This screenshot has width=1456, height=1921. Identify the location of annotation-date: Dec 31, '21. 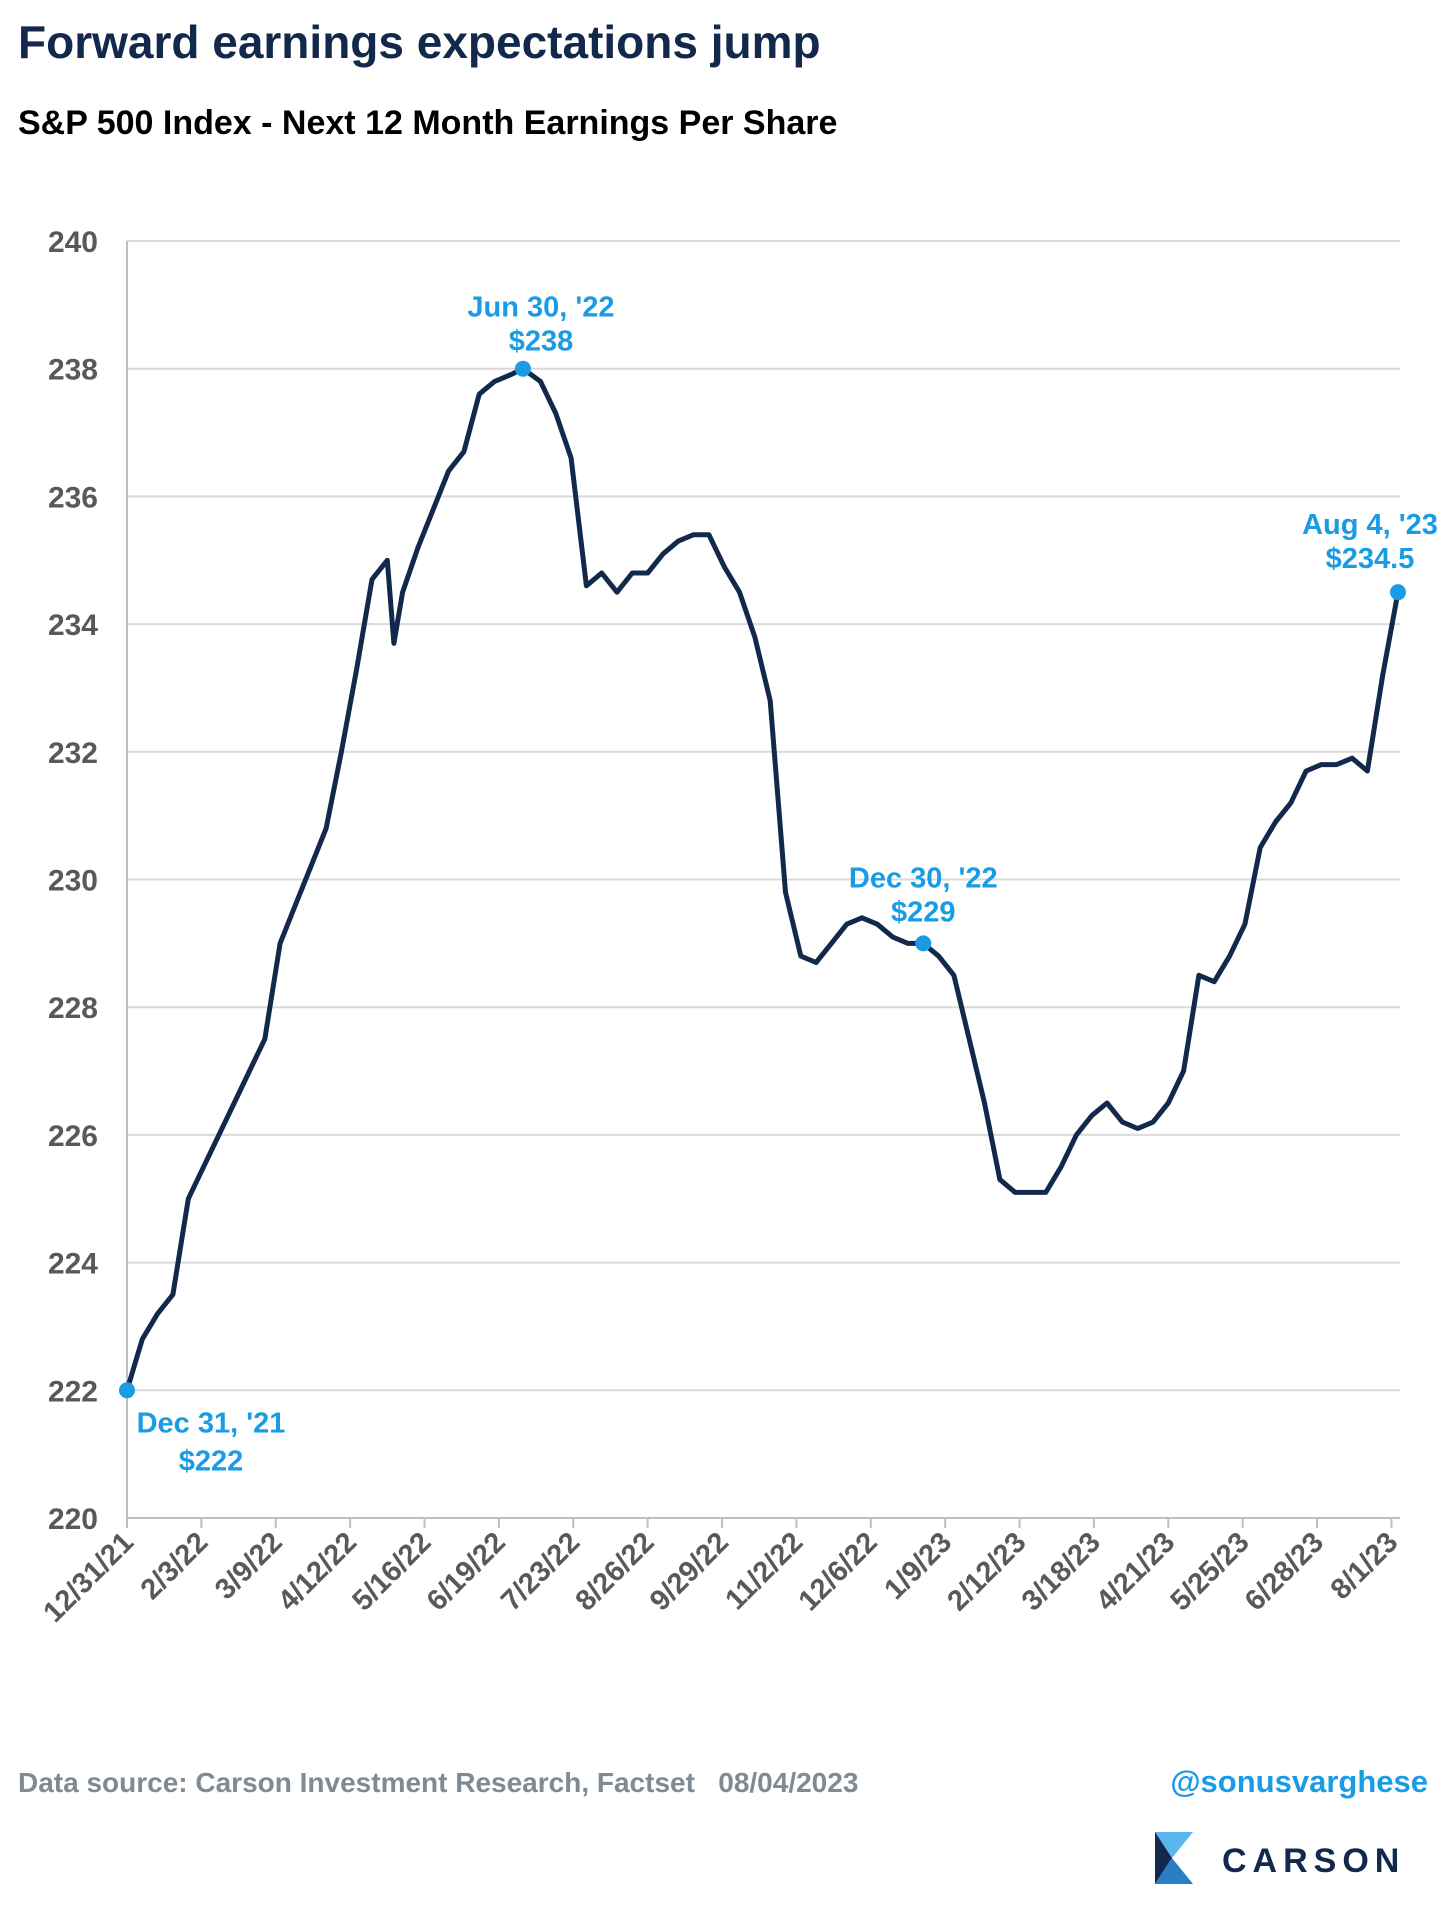
(211, 1423).